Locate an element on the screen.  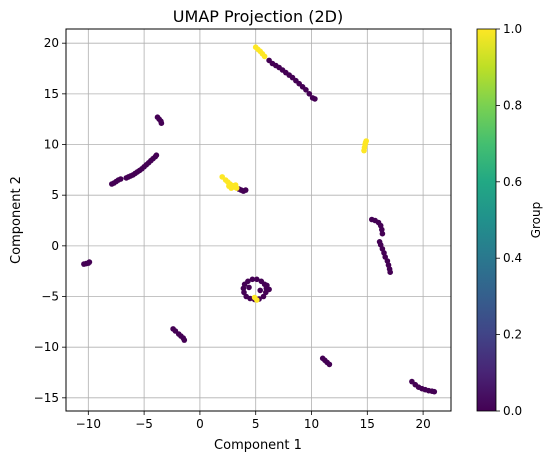
y-tick-label: 15 is located at coordinates (51, 94).